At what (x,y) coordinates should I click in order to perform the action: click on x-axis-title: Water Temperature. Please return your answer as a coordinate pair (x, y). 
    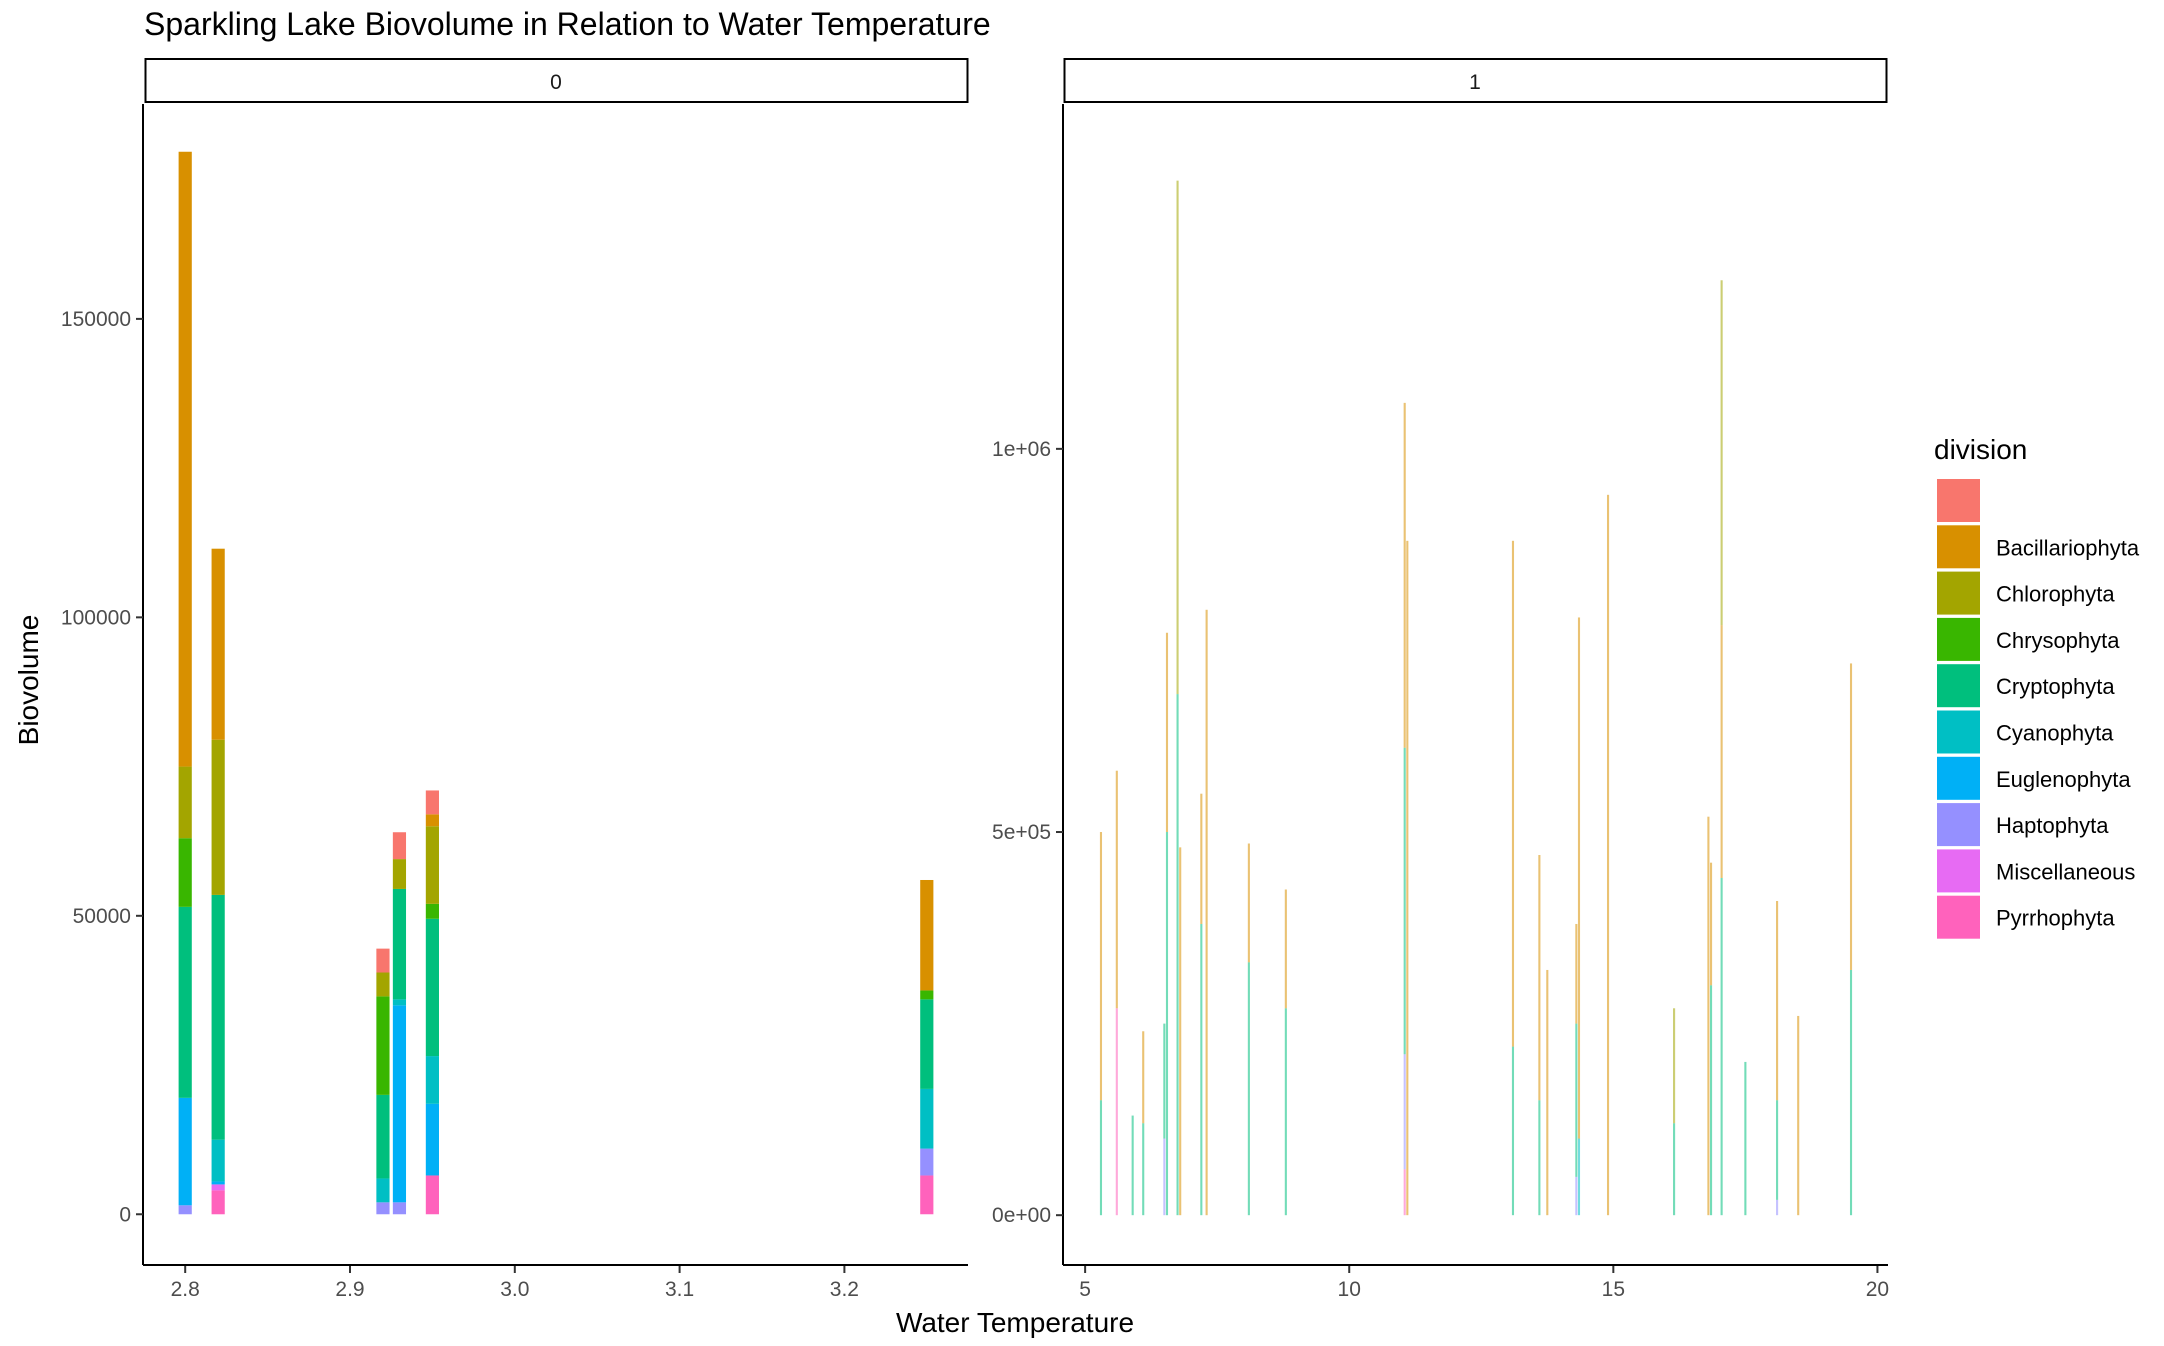
    Looking at the image, I should click on (1015, 1322).